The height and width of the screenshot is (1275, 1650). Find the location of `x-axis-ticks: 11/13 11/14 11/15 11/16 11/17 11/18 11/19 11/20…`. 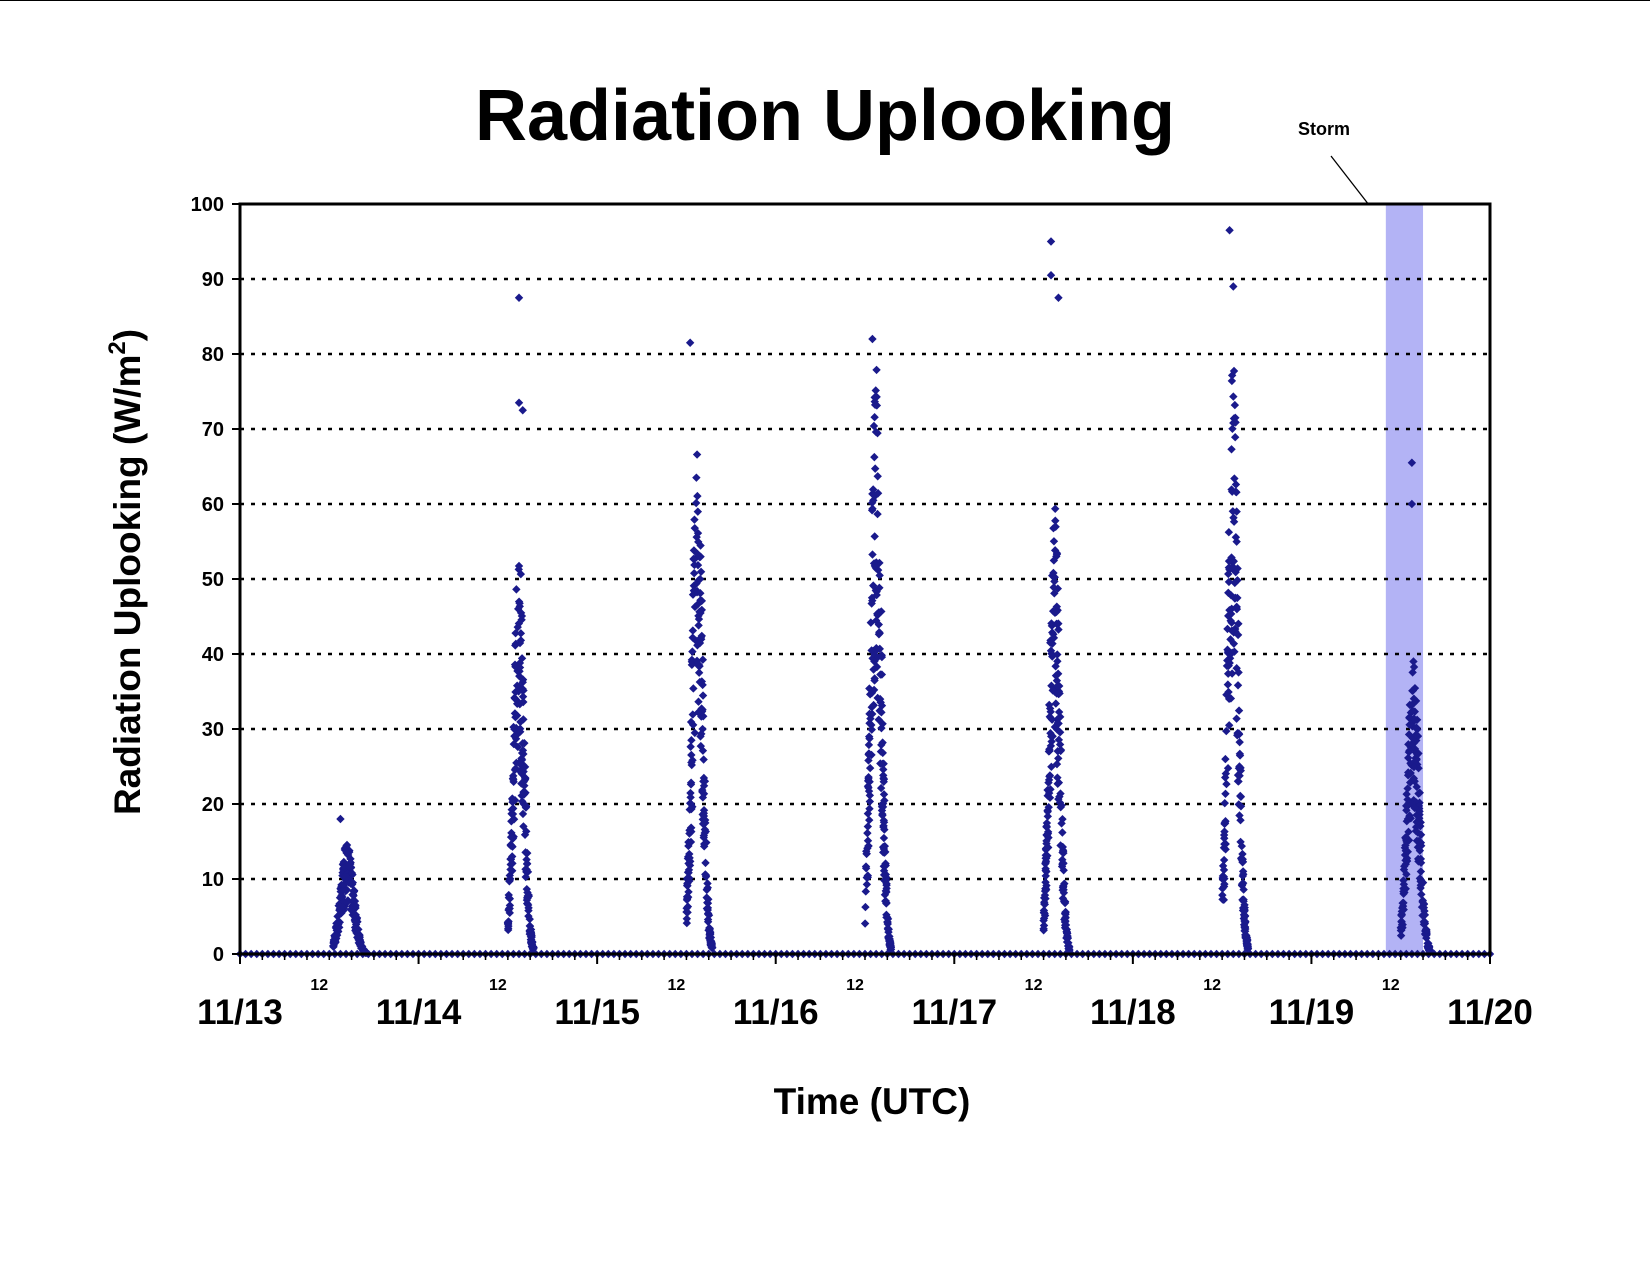

x-axis-ticks: 11/13 11/14 11/15 11/16 11/17 11/18 11/19 11/20… is located at coordinates (865, 993).